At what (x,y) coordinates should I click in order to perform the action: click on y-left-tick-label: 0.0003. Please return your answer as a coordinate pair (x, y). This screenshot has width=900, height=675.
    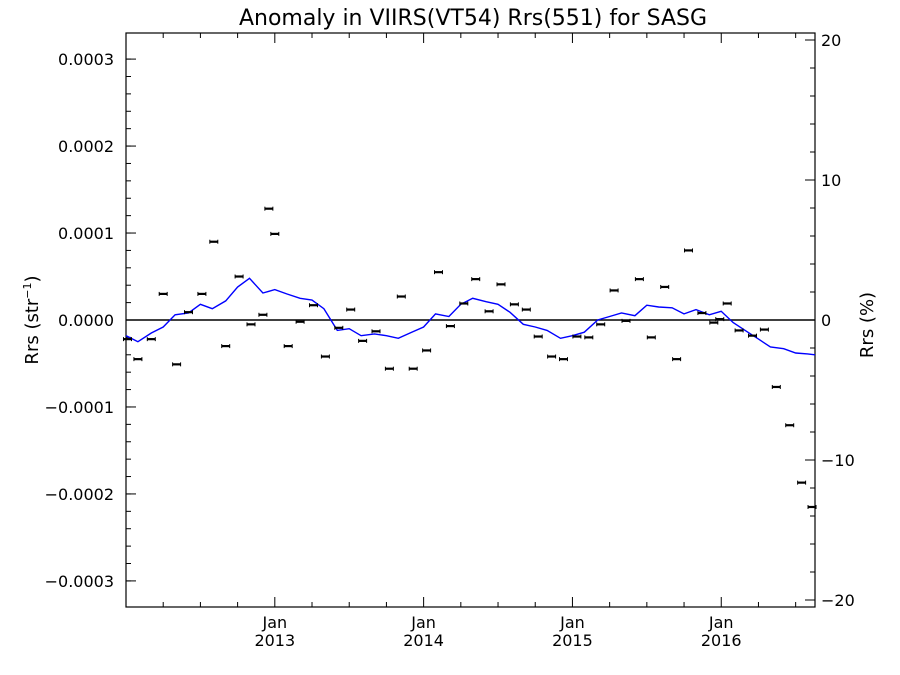
    Looking at the image, I should click on (86, 59).